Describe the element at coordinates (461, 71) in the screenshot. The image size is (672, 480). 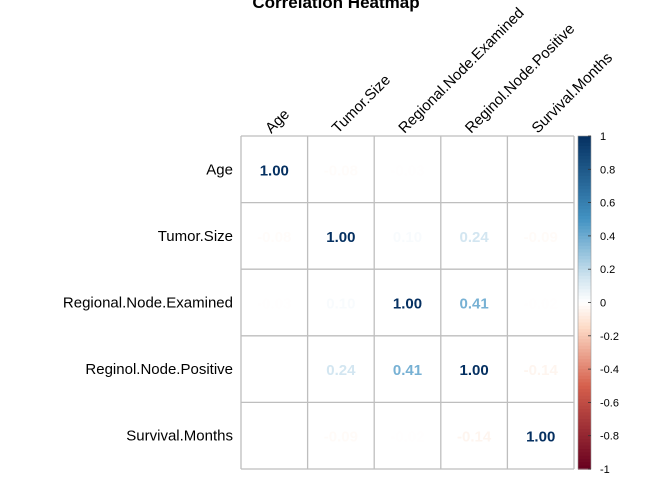
I see `column-label: Regional.Node.Examined` at that location.